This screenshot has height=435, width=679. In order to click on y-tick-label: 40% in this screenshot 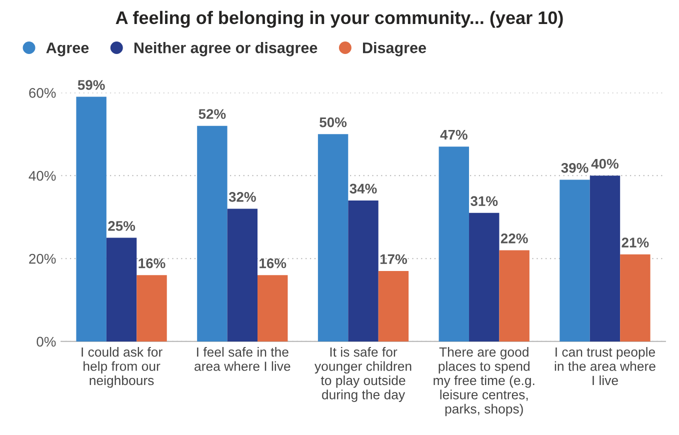, I will do `click(42, 175)`.